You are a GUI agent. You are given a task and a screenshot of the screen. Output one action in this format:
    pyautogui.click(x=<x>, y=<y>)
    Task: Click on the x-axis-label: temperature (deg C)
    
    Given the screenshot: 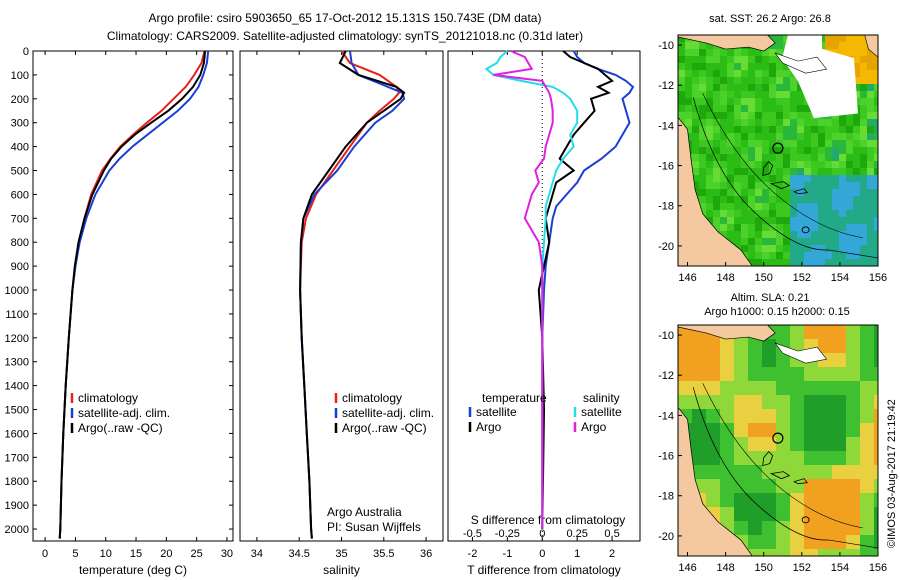 What is the action you would take?
    pyautogui.click(x=133, y=570)
    